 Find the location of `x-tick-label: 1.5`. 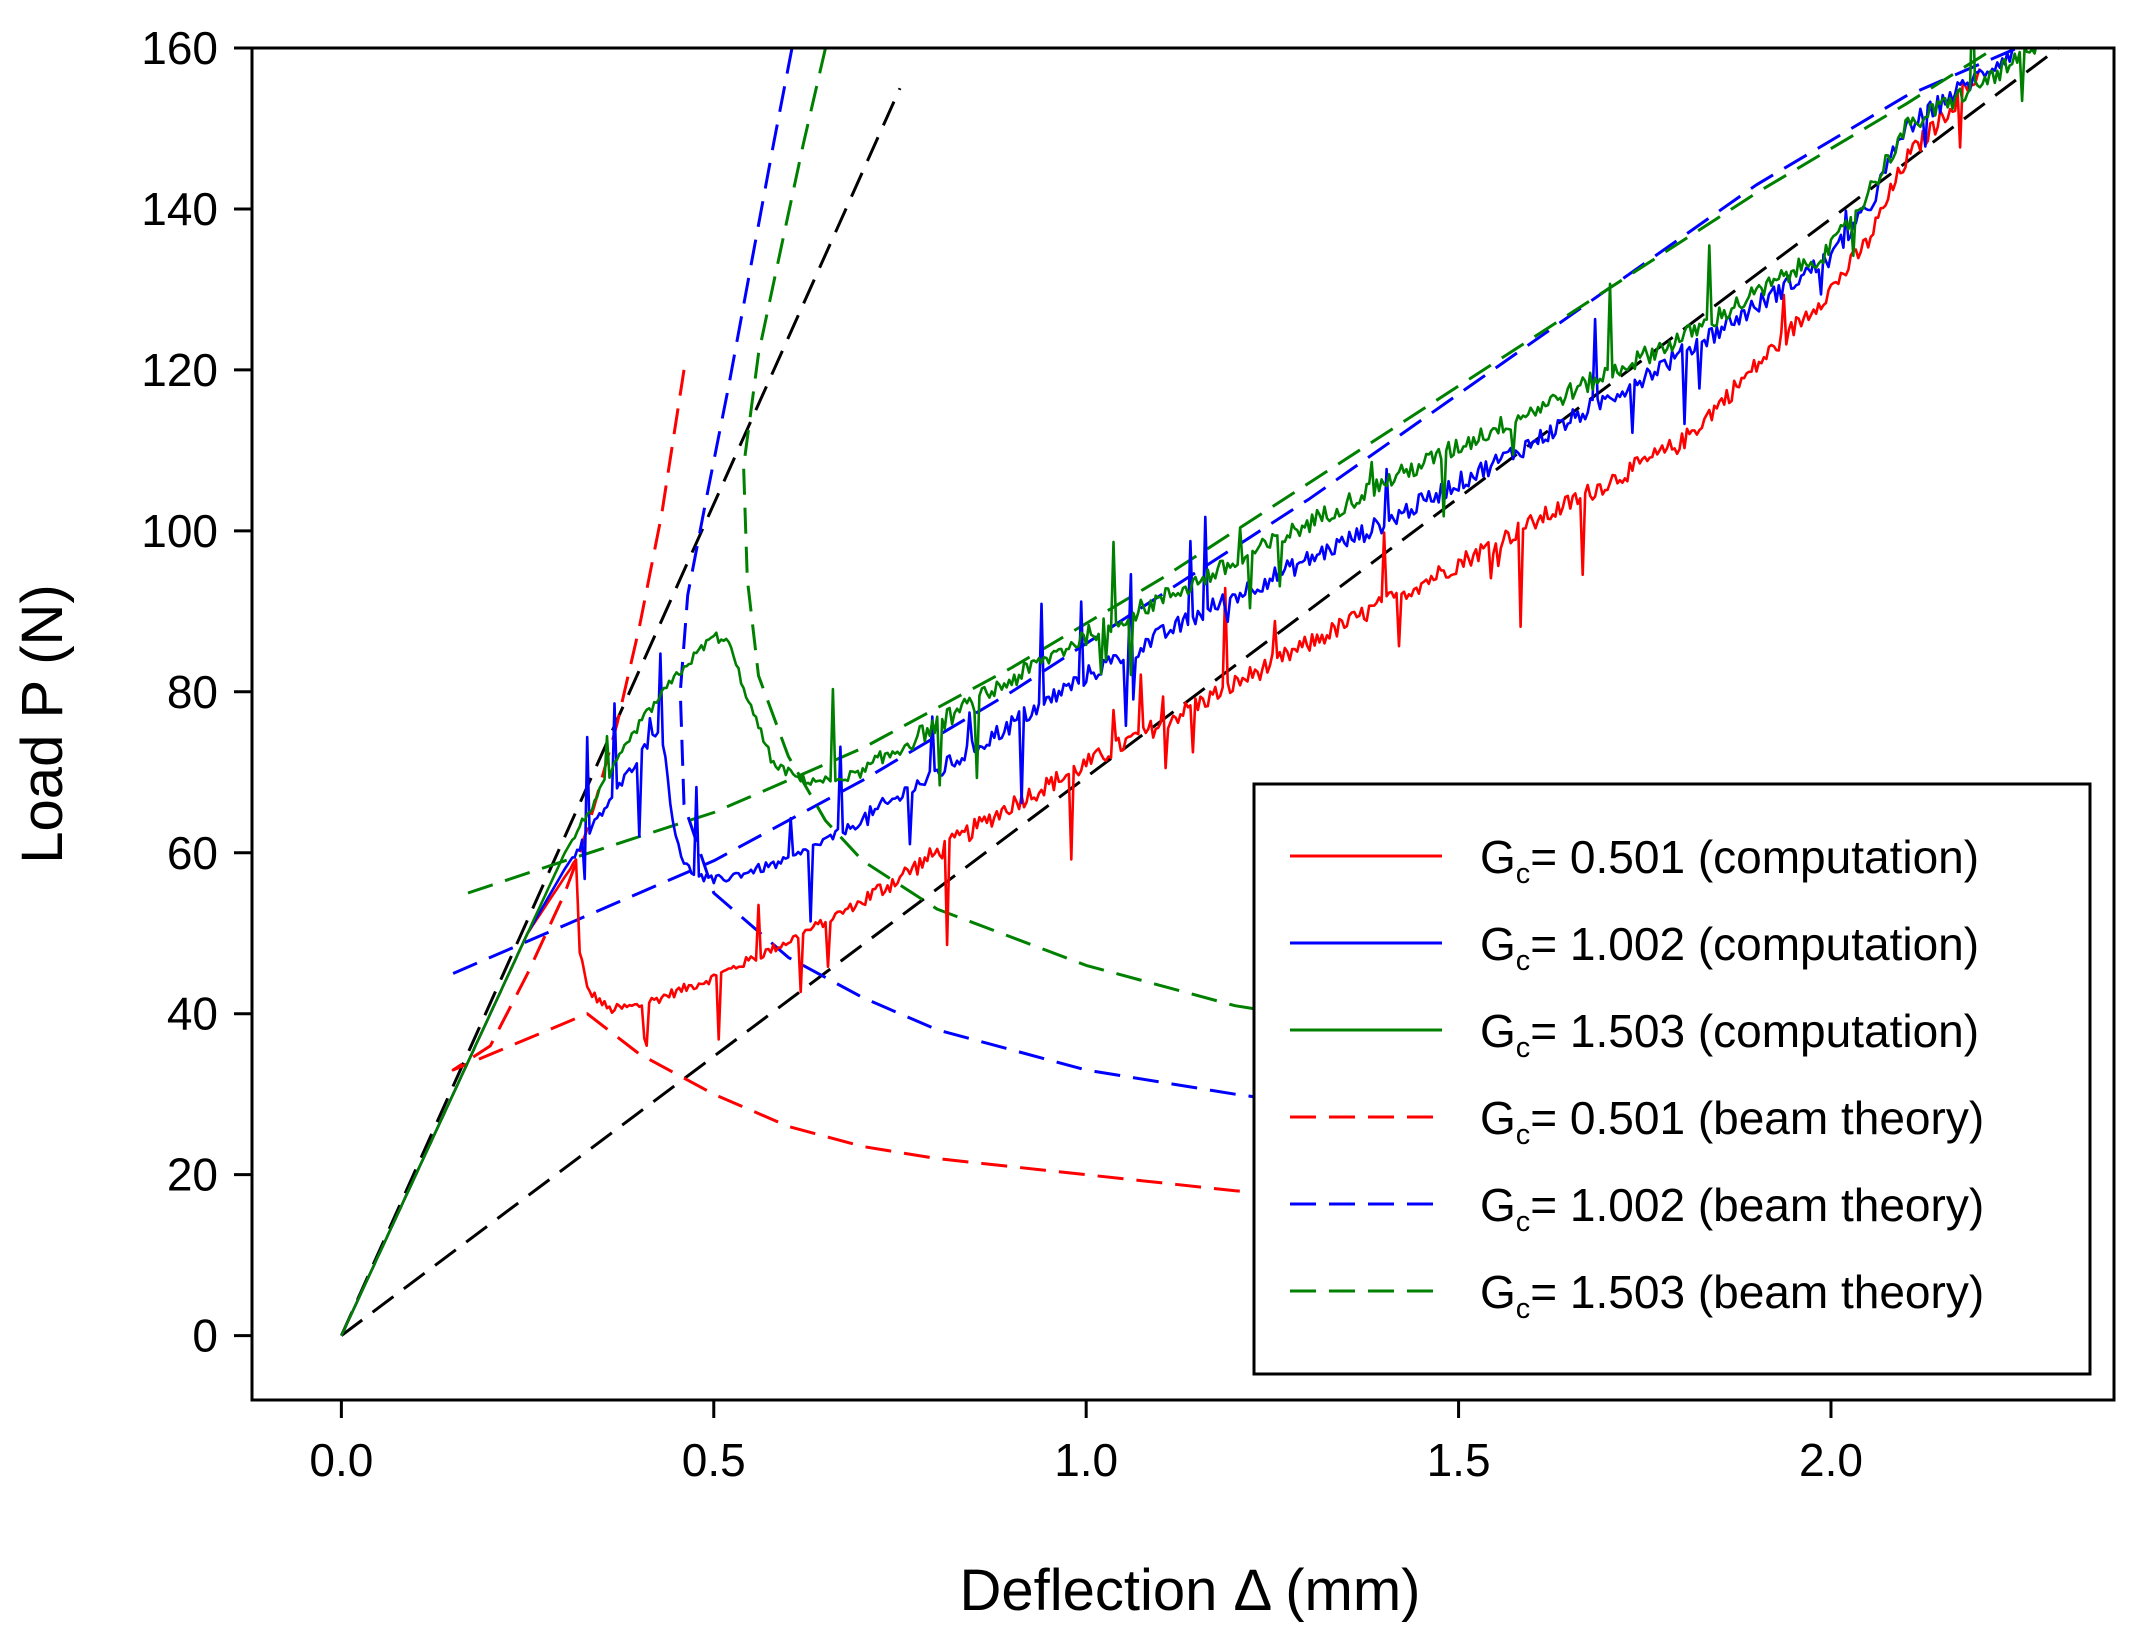

x-tick-label: 1.5 is located at coordinates (1459, 1460).